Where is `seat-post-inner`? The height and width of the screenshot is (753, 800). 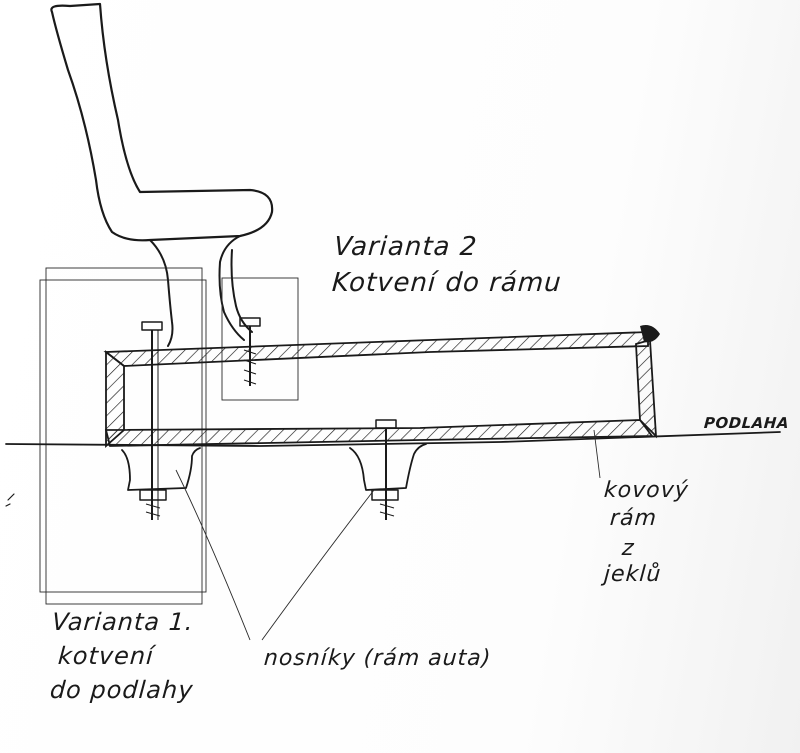 seat-post-inner is located at coordinates (241, 291).